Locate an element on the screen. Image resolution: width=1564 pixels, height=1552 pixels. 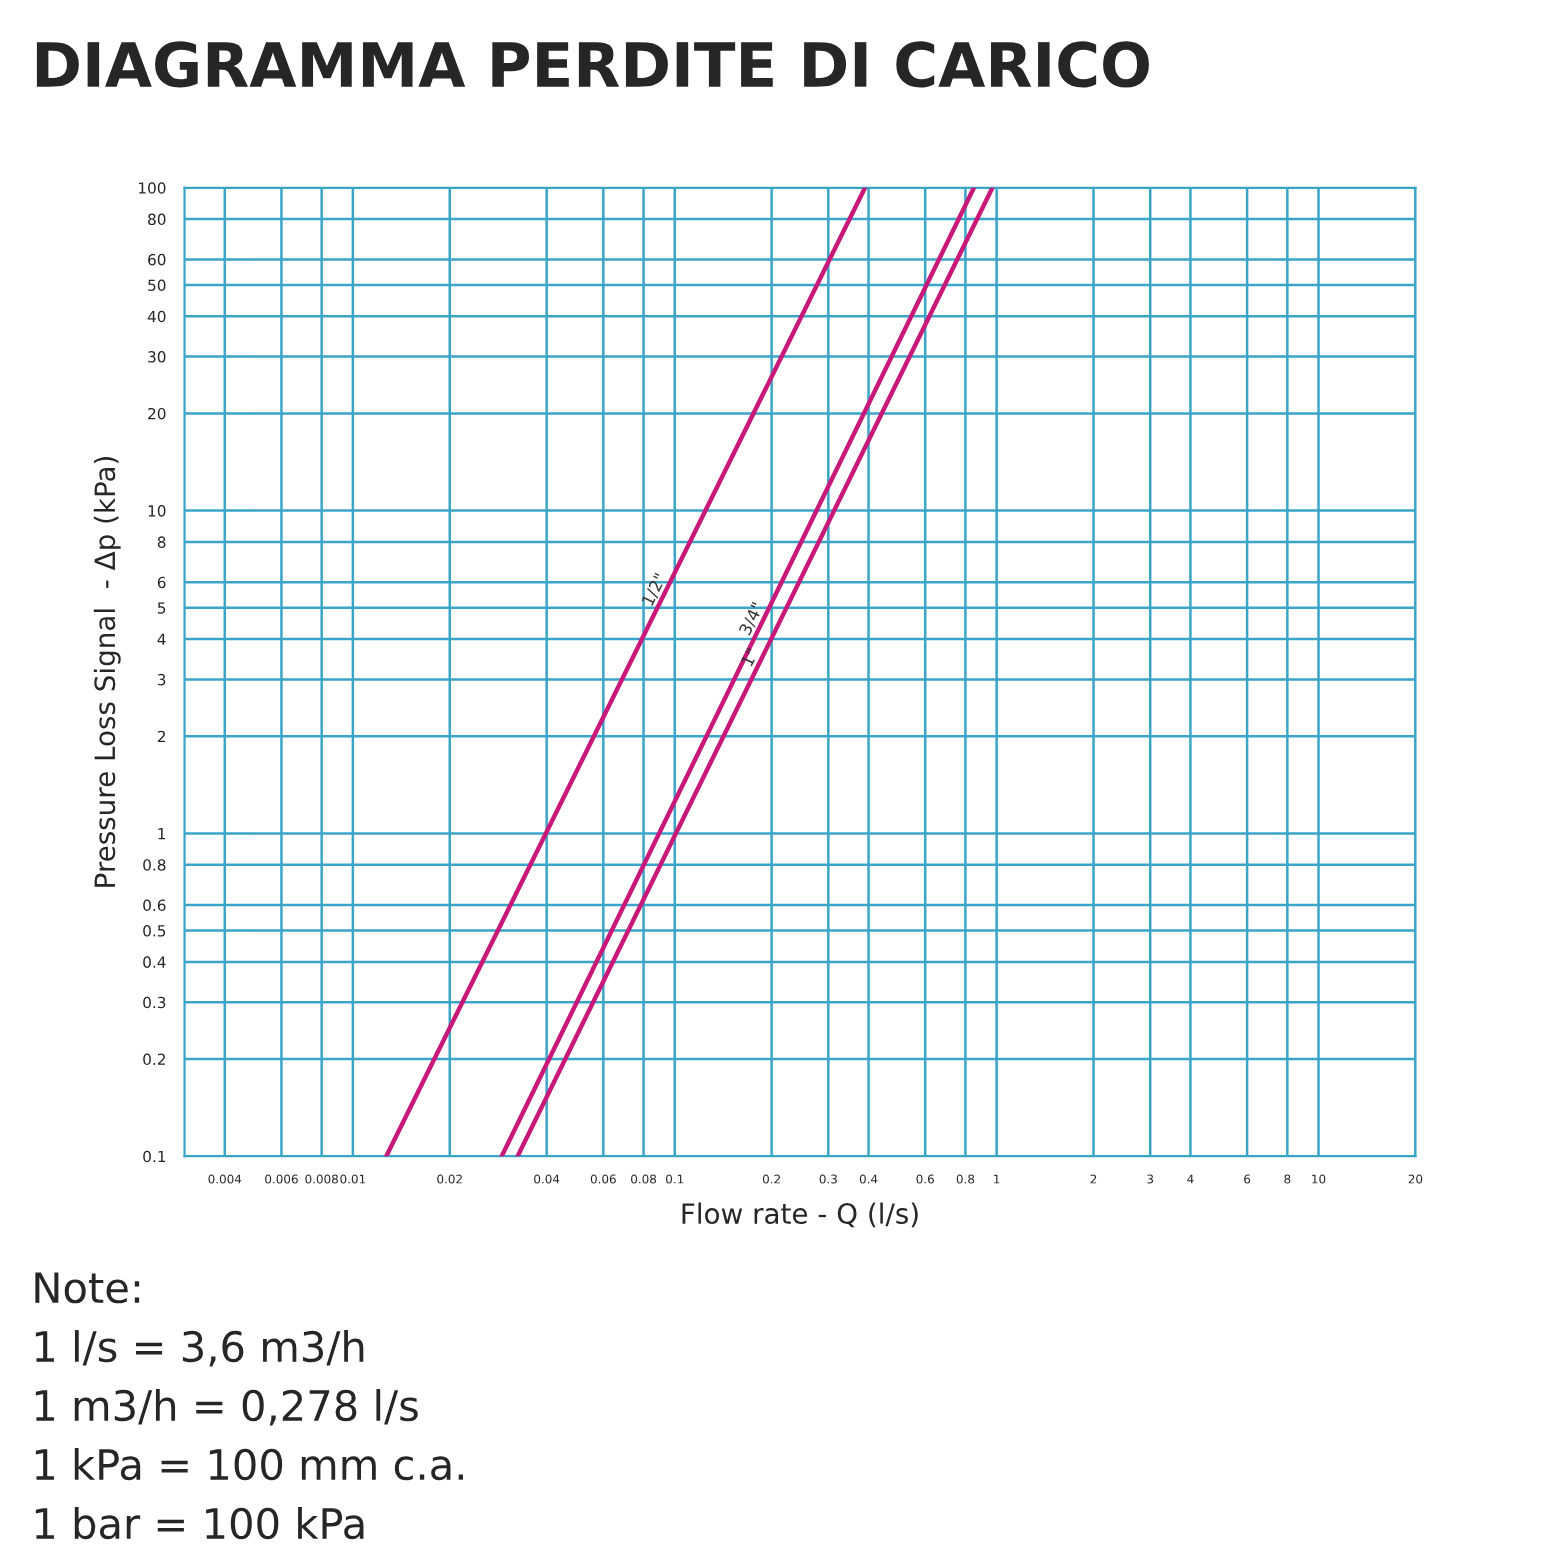
chart-title: DIAGRAMMA PERDITE DI CARICO is located at coordinates (592, 64).